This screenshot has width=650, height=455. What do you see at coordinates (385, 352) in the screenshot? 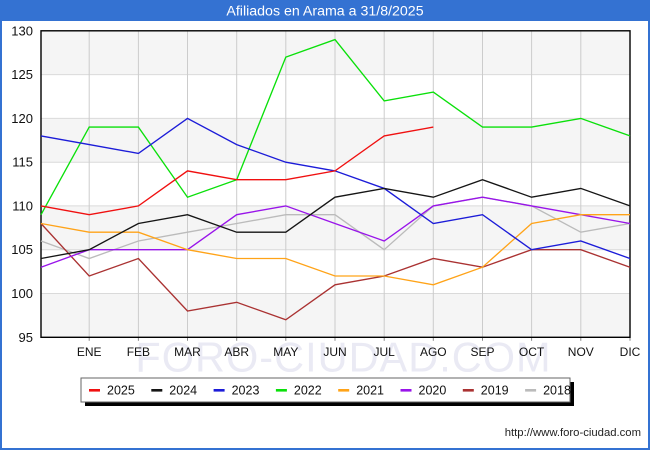
I see `svg-text: JUL` at bounding box center [385, 352].